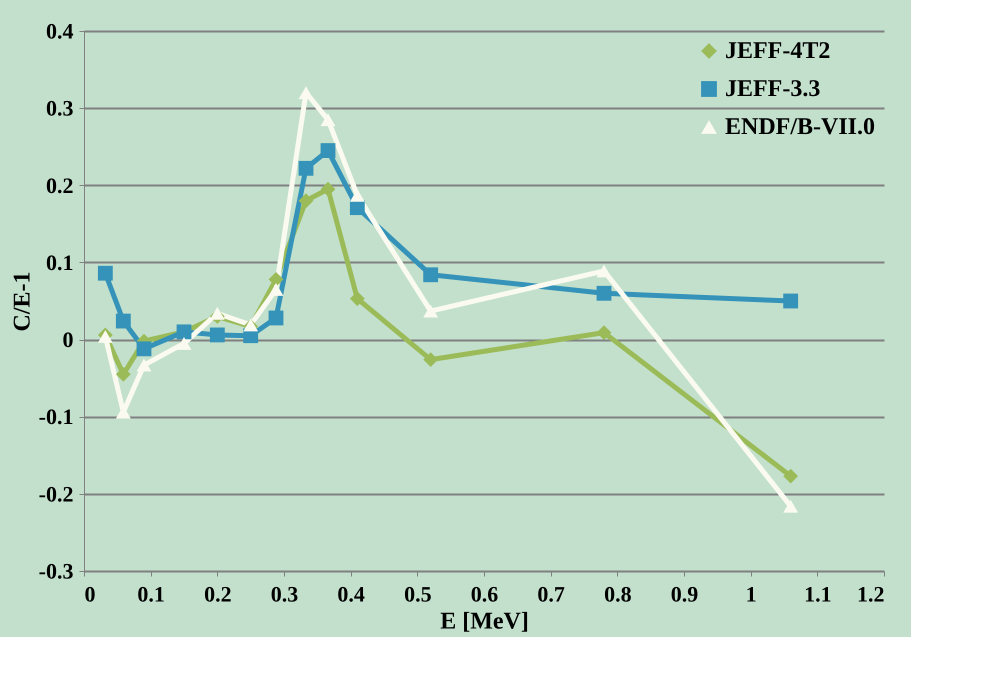 Image resolution: width=990 pixels, height=686 pixels. What do you see at coordinates (56, 493) in the screenshot?
I see `y-tick-label: -0.2` at bounding box center [56, 493].